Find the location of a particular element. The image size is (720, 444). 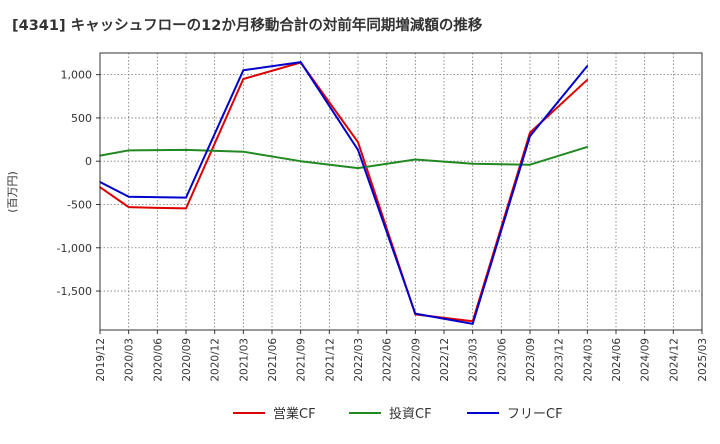

chart-title: [4341] キャッシュフローの12か月移動合計の対前年同期増減額の推移 is located at coordinates (247, 25).